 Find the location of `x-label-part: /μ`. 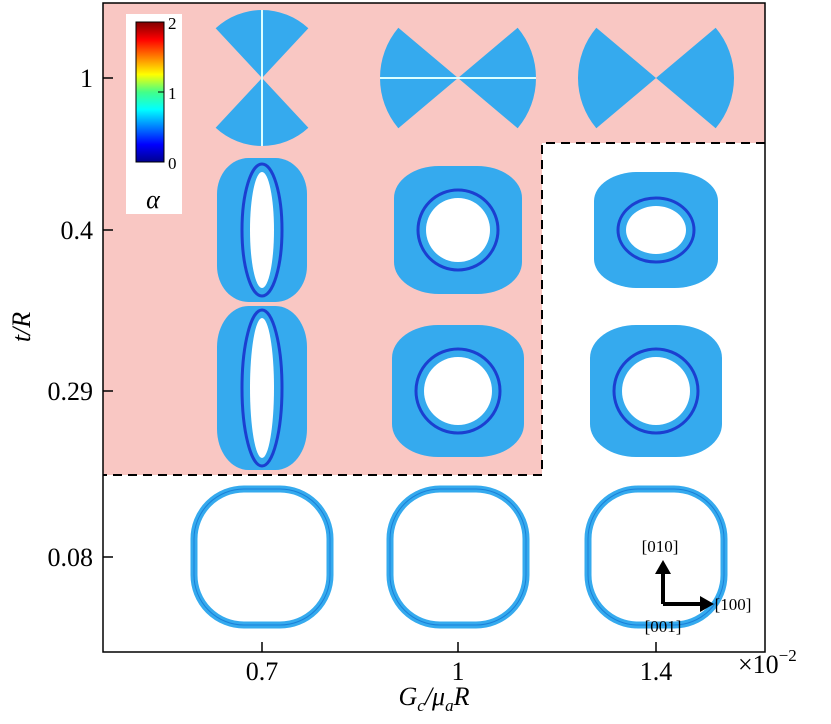

x-label-part: /μ is located at coordinates (434, 696).